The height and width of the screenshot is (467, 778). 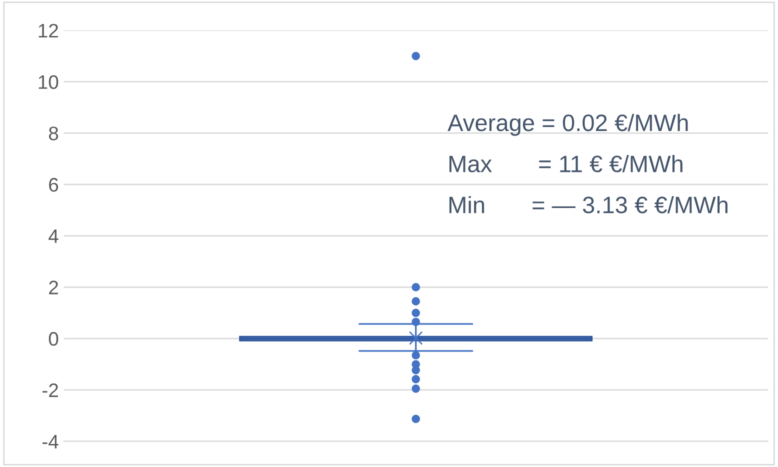 I want to click on y-tick-label: 0, so click(x=53, y=339).